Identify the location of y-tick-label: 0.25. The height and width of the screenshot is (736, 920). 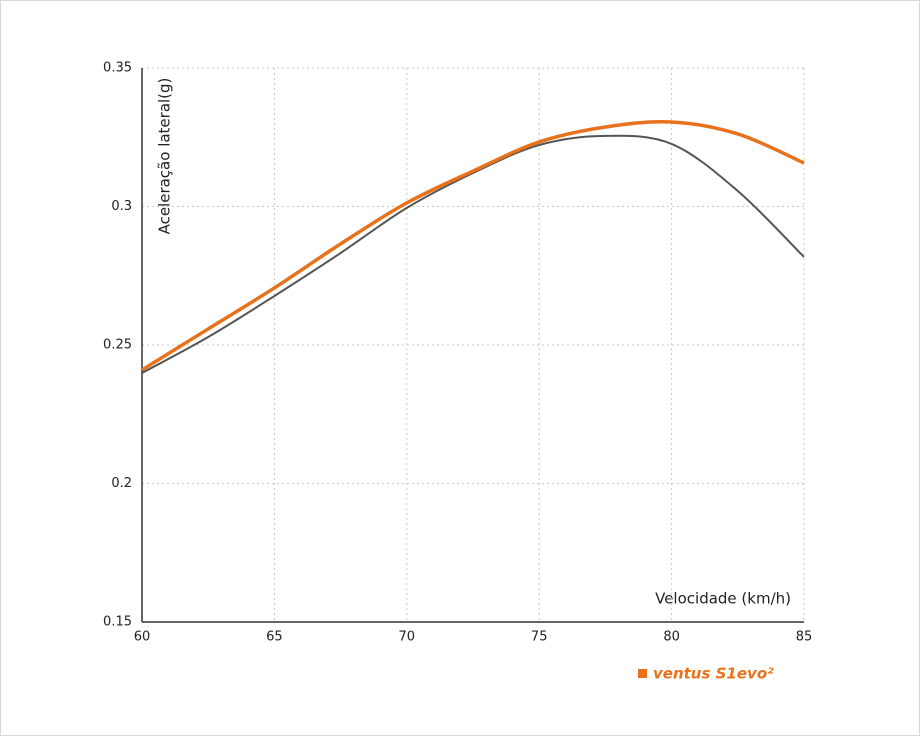
(117, 345).